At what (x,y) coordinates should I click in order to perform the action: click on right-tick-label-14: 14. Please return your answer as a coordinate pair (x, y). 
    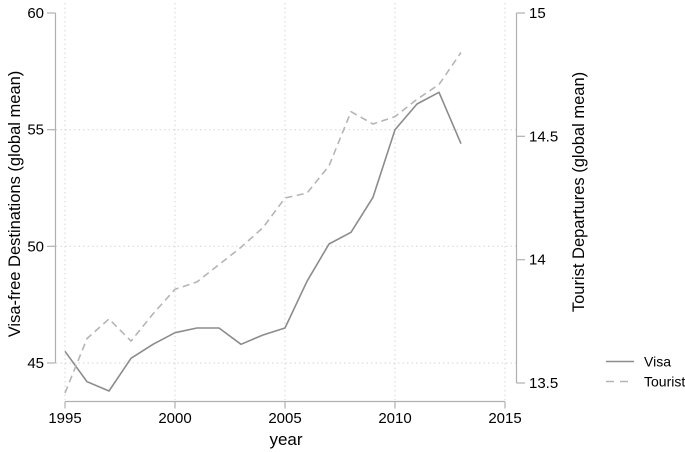
    Looking at the image, I should click on (537, 260).